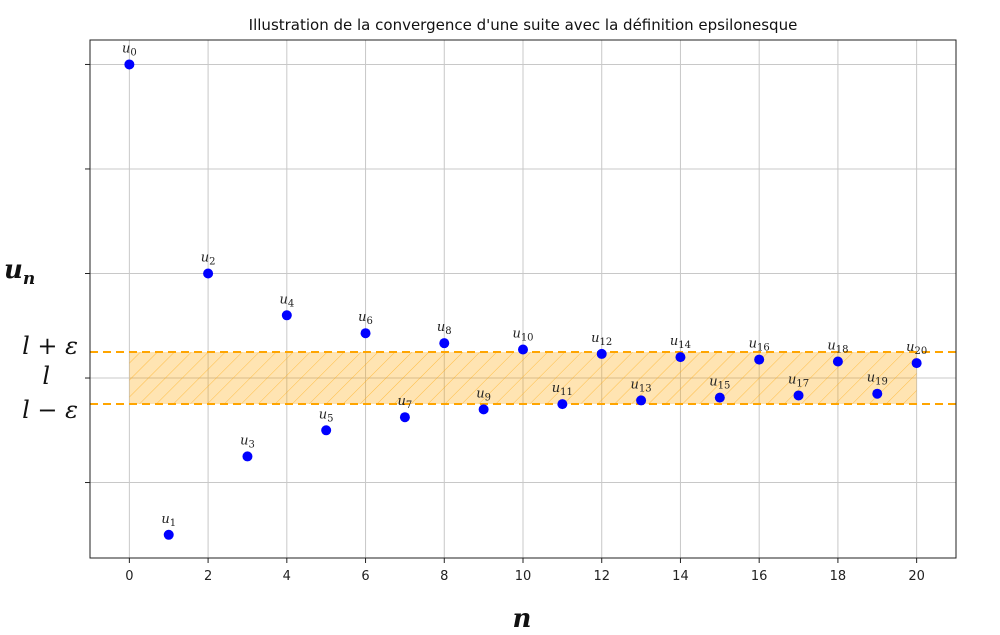 Image resolution: width=1000 pixels, height=635 pixels. Describe the element at coordinates (286, 300) in the screenshot. I see `point-label: u4` at that location.